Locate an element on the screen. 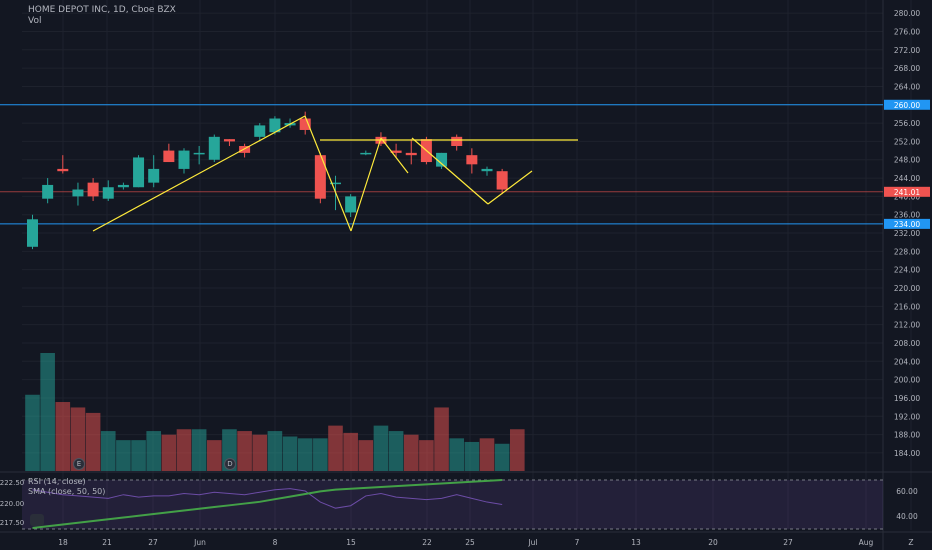  date-tick-label: 15 is located at coordinates (351, 542).